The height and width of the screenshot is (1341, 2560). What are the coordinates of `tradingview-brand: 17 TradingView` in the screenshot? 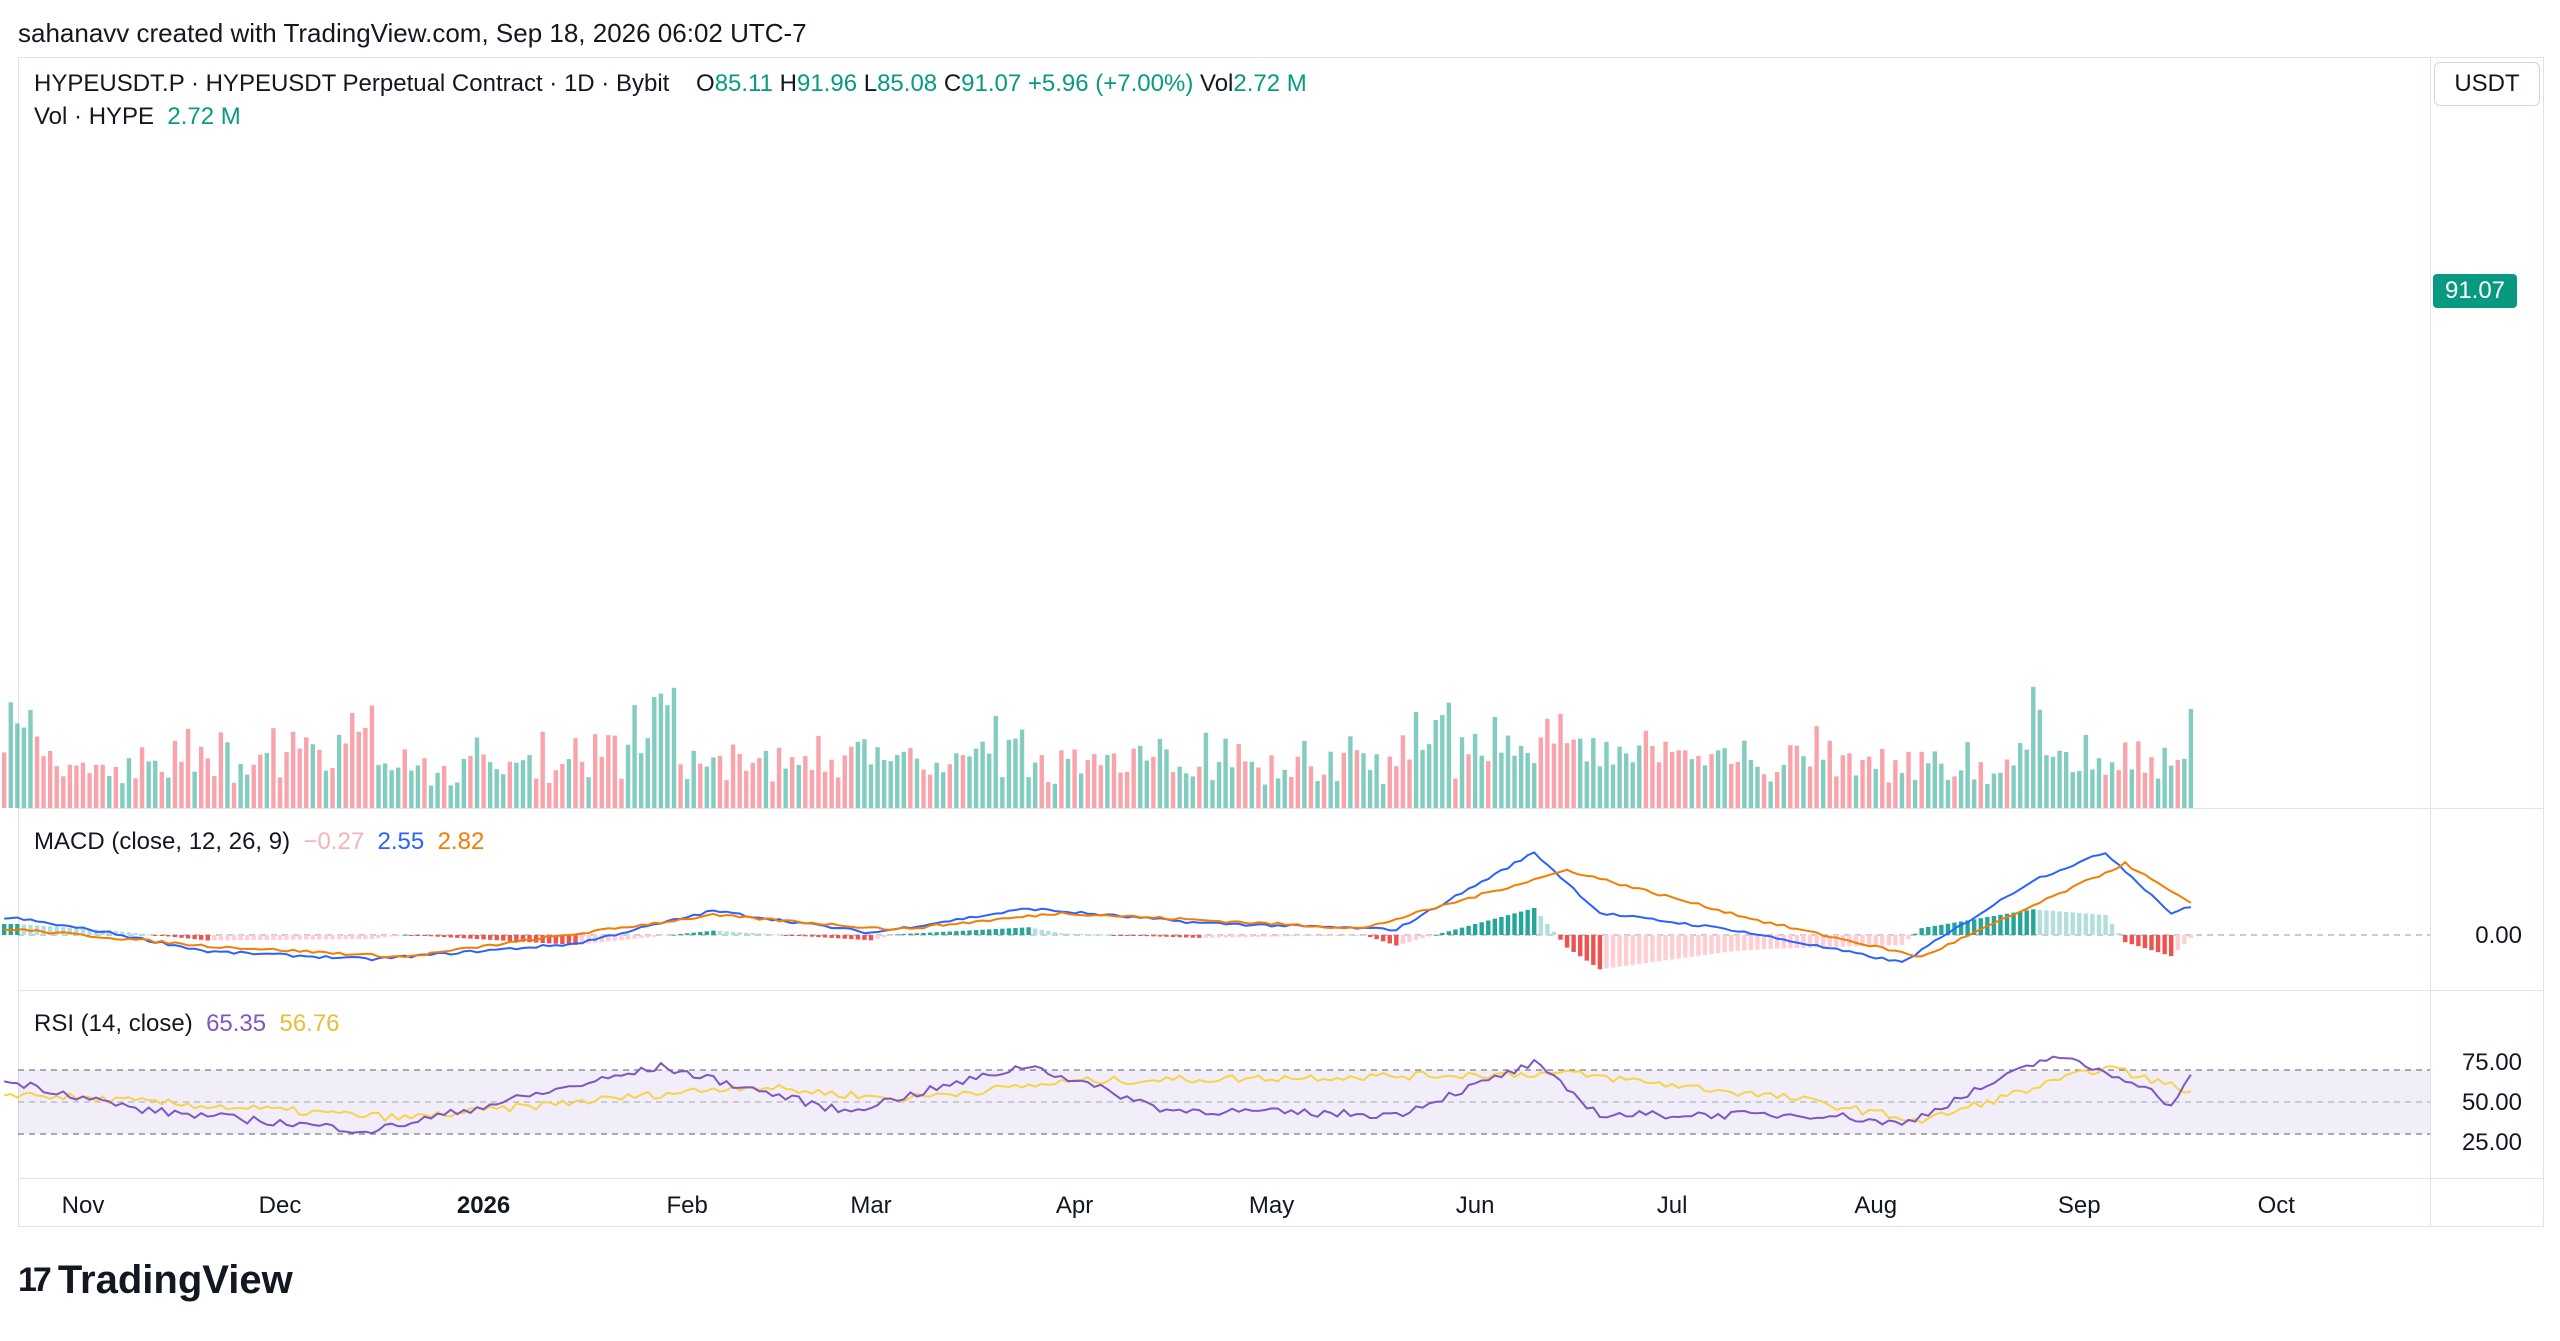 It's located at (155, 1280).